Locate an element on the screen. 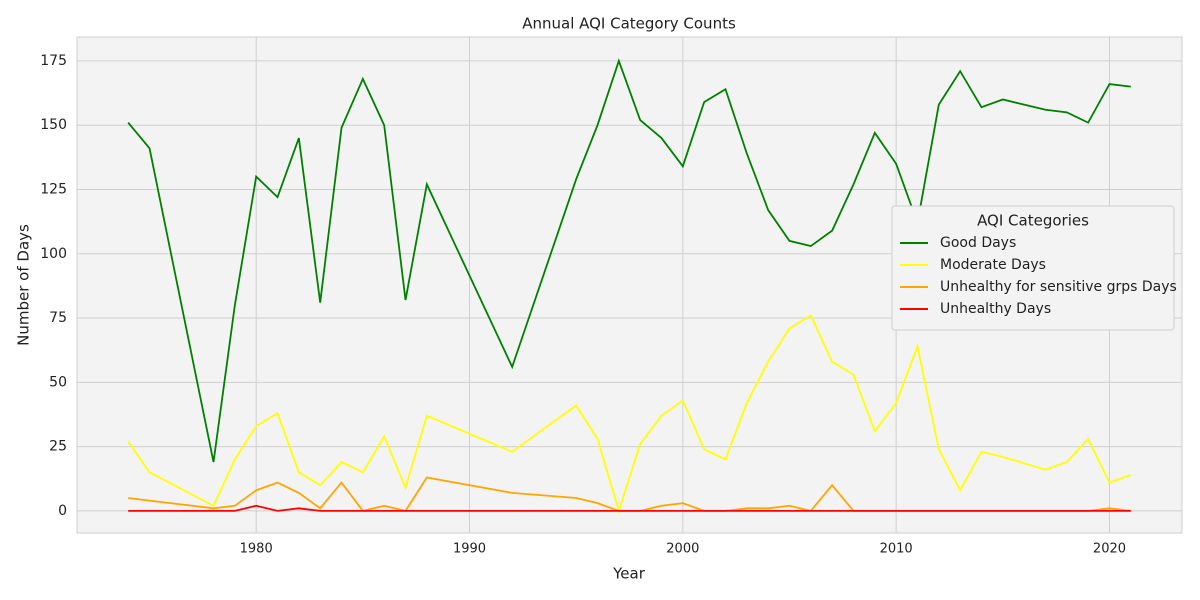  y-tick-label: 150 is located at coordinates (53, 125).